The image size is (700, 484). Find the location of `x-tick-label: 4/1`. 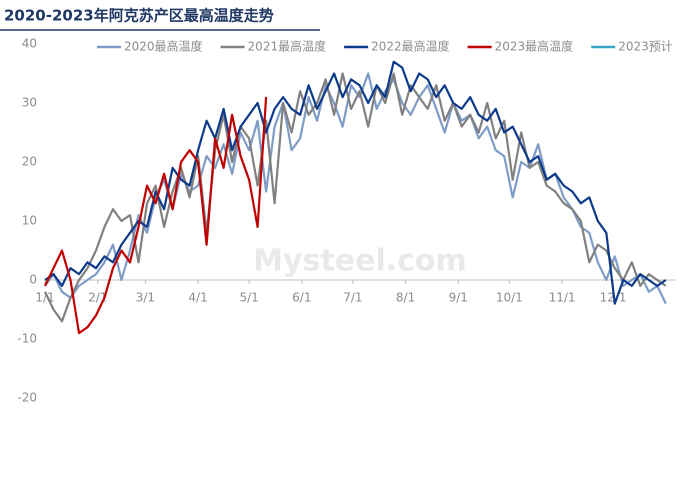

x-tick-label: 4/1 is located at coordinates (197, 298).